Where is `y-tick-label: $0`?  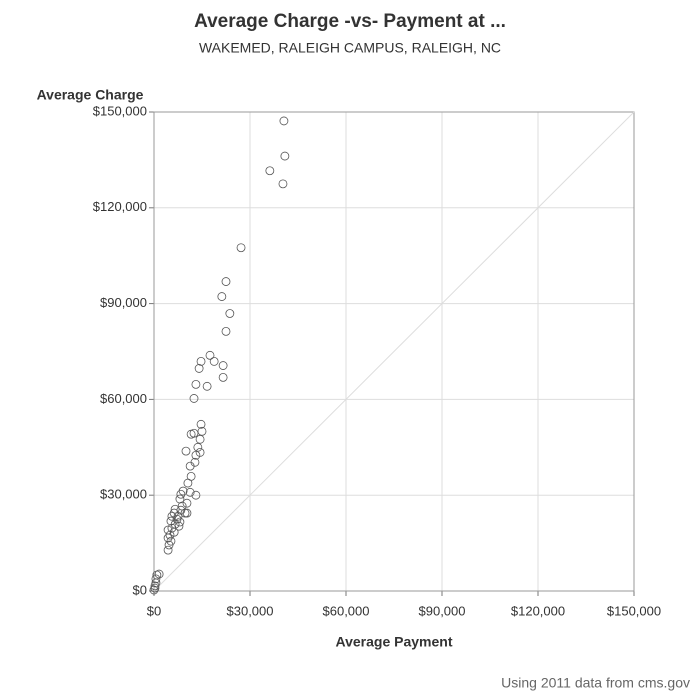
y-tick-label: $0 is located at coordinates (140, 589).